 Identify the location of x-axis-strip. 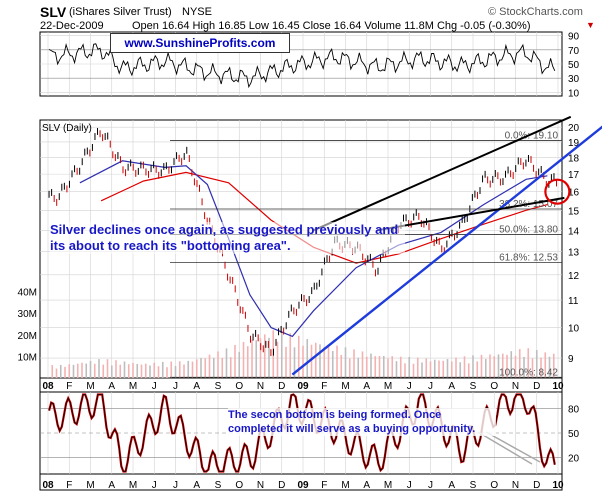
(301, 385).